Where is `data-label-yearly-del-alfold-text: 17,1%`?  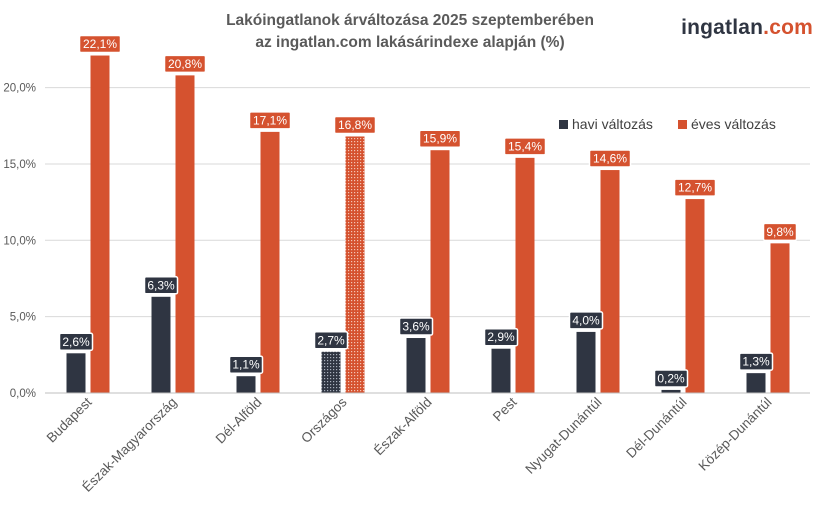
data-label-yearly-del-alfold-text: 17,1% is located at coordinates (270, 120).